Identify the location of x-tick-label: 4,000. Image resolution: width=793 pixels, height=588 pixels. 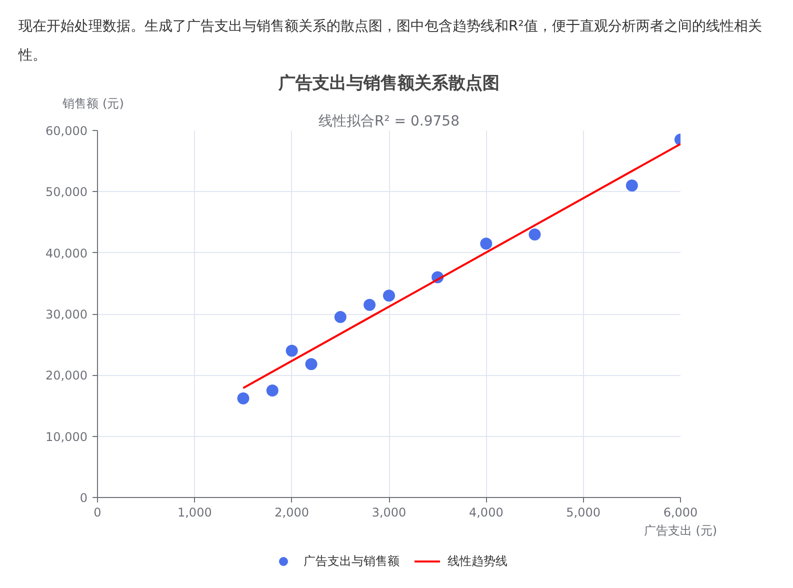
(486, 513).